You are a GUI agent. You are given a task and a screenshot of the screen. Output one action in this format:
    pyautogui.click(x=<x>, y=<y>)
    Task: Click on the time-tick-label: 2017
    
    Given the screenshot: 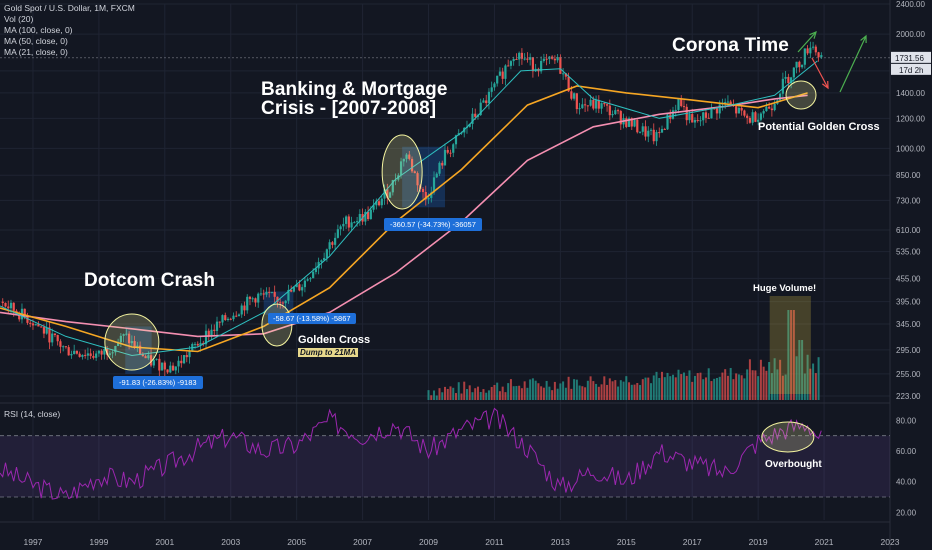 What is the action you would take?
    pyautogui.click(x=692, y=542)
    